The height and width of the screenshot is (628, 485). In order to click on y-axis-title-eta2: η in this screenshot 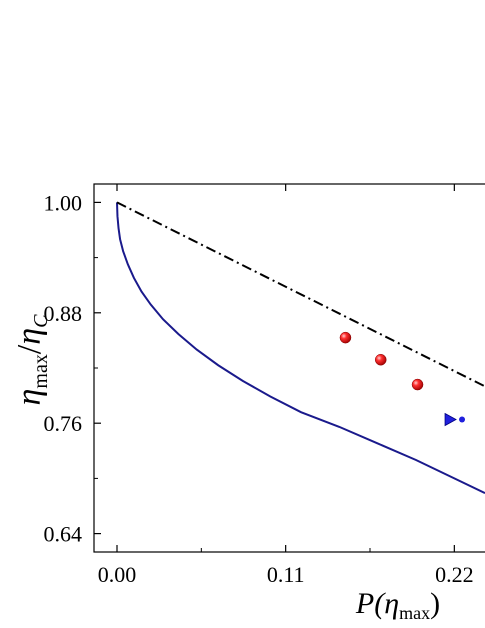, I will do `click(29, 336)`.